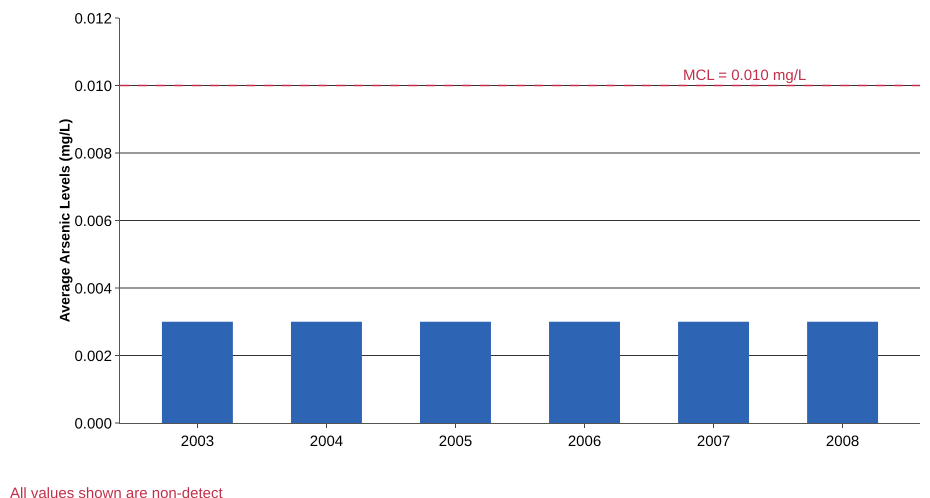  What do you see at coordinates (744, 75) in the screenshot?
I see `ref-line-label: MCL = 0.010 mg/L` at bounding box center [744, 75].